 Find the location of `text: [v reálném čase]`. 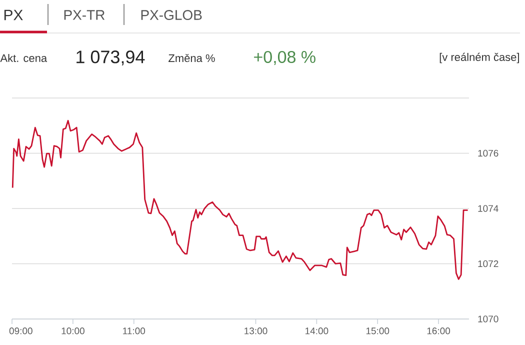

text: [v reálném čase] is located at coordinates (479, 58).